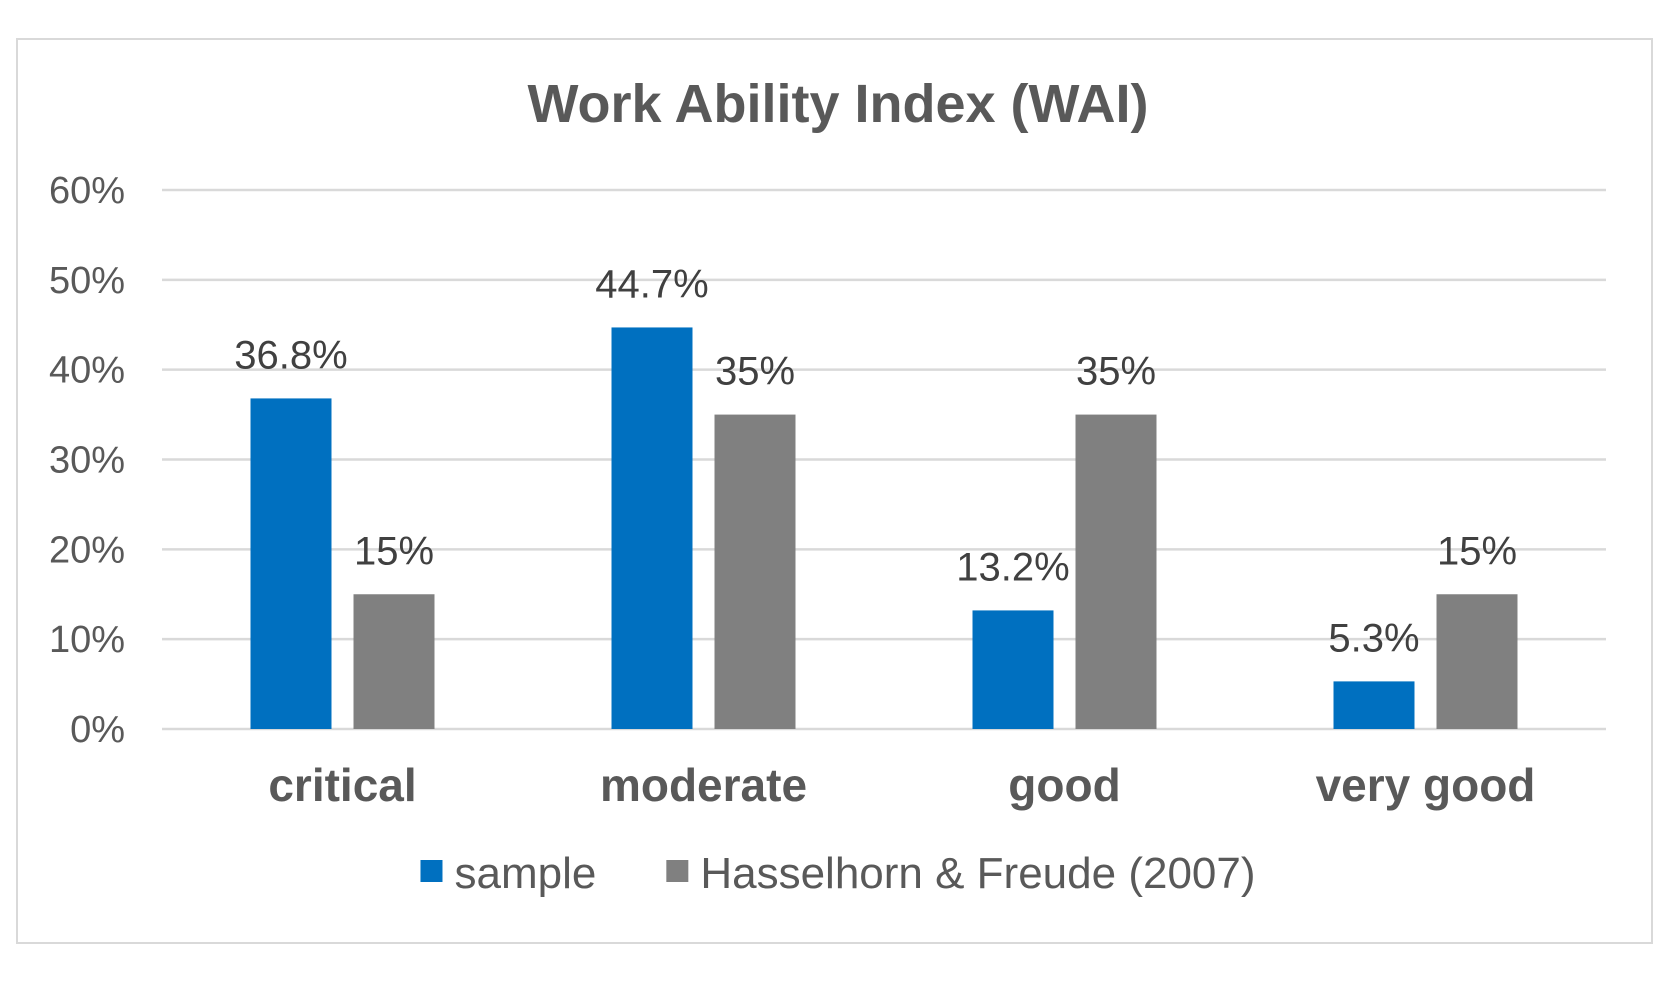 This screenshot has width=1660, height=985. I want to click on y-tick-label: 0%, so click(97, 730).